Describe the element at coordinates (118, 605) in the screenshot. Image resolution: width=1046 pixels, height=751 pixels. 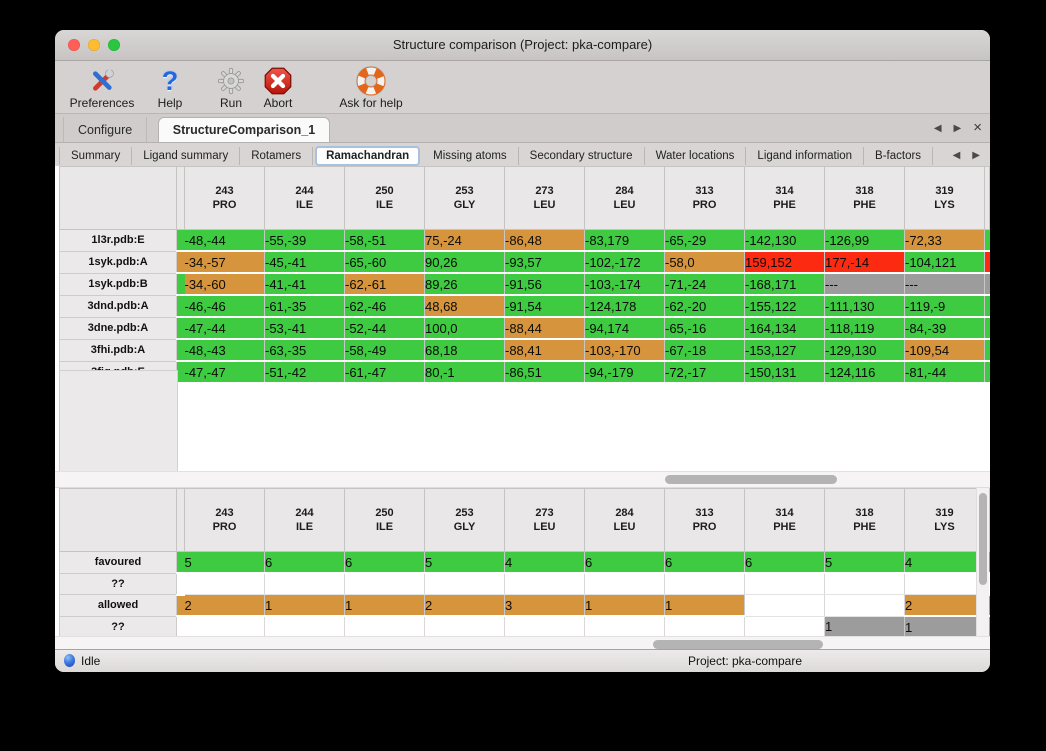
I see `row-label: allowed` at that location.